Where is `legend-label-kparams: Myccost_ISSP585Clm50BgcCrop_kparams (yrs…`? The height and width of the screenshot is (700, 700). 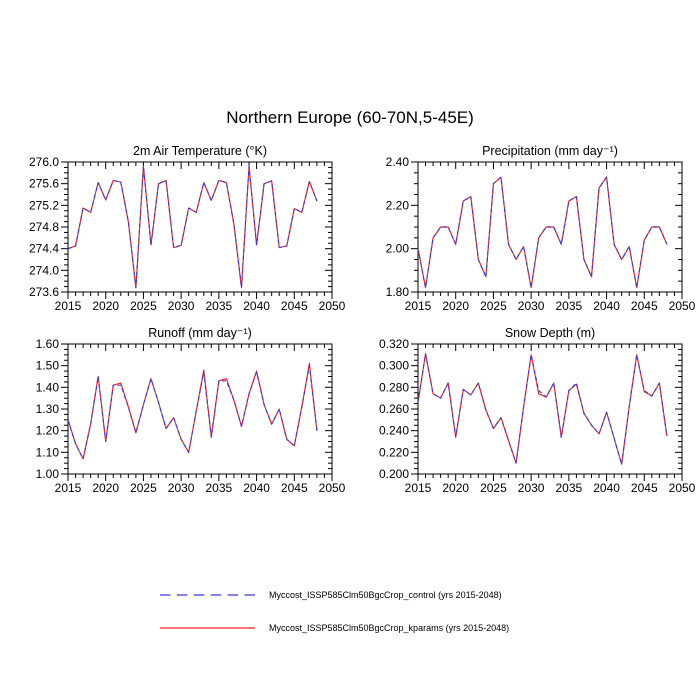 legend-label-kparams: Myccost_ISSP585Clm50BgcCrop_kparams (yrs… is located at coordinates (389, 628).